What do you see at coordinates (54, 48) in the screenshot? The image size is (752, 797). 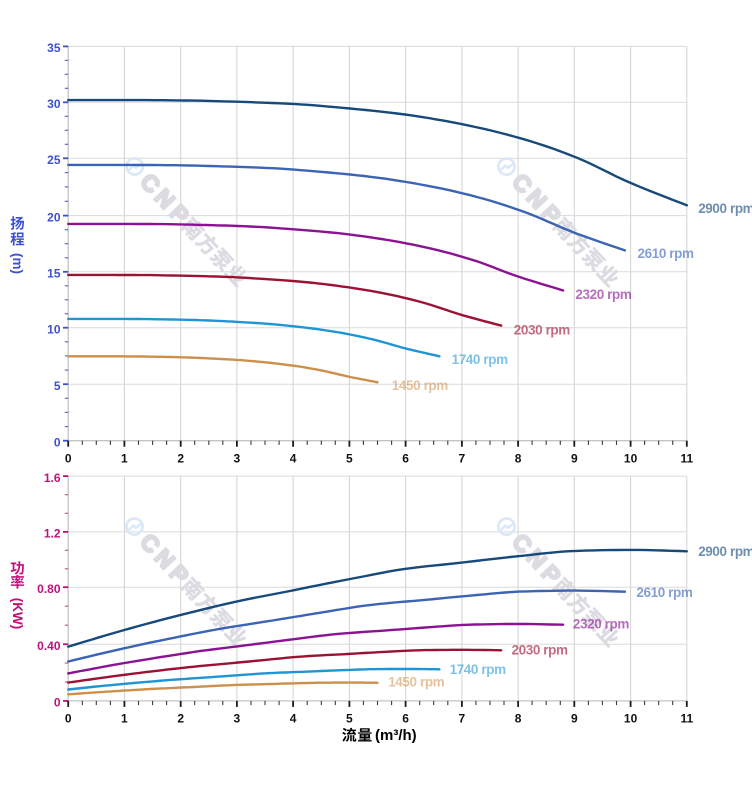 I see `svg-text: 35` at bounding box center [54, 48].